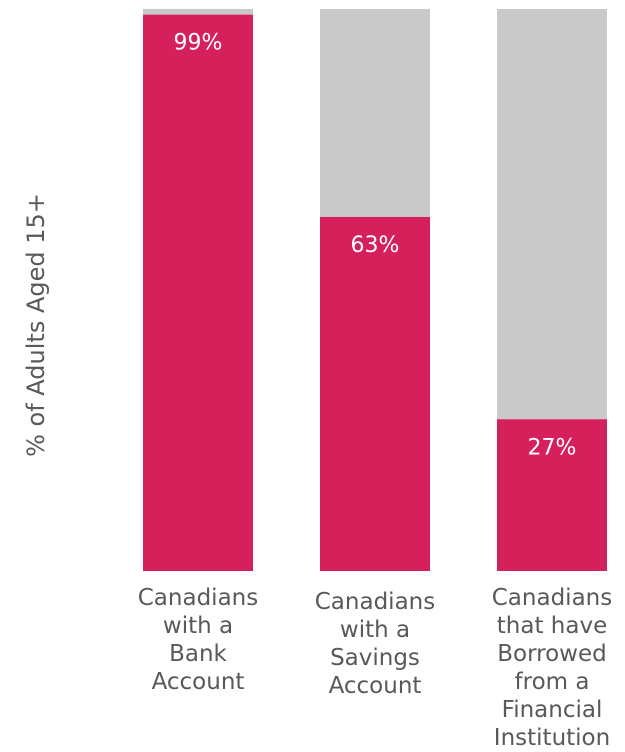  I want to click on data-label-3: 27%, so click(552, 447).